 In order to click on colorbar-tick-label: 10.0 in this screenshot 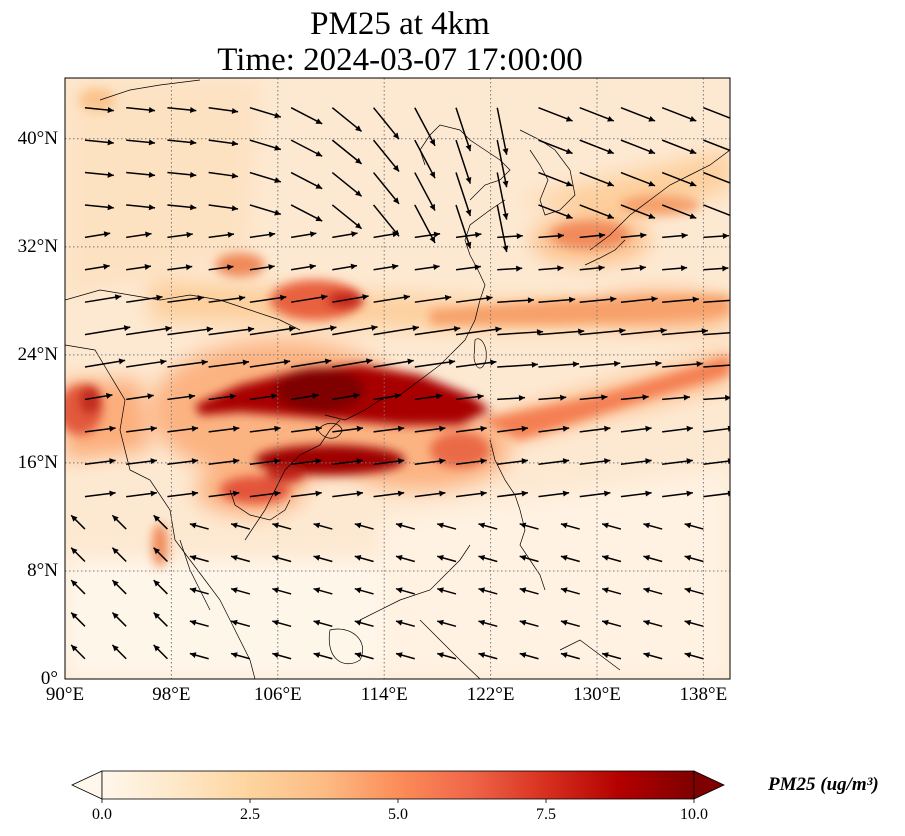, I will do `click(694, 814)`.